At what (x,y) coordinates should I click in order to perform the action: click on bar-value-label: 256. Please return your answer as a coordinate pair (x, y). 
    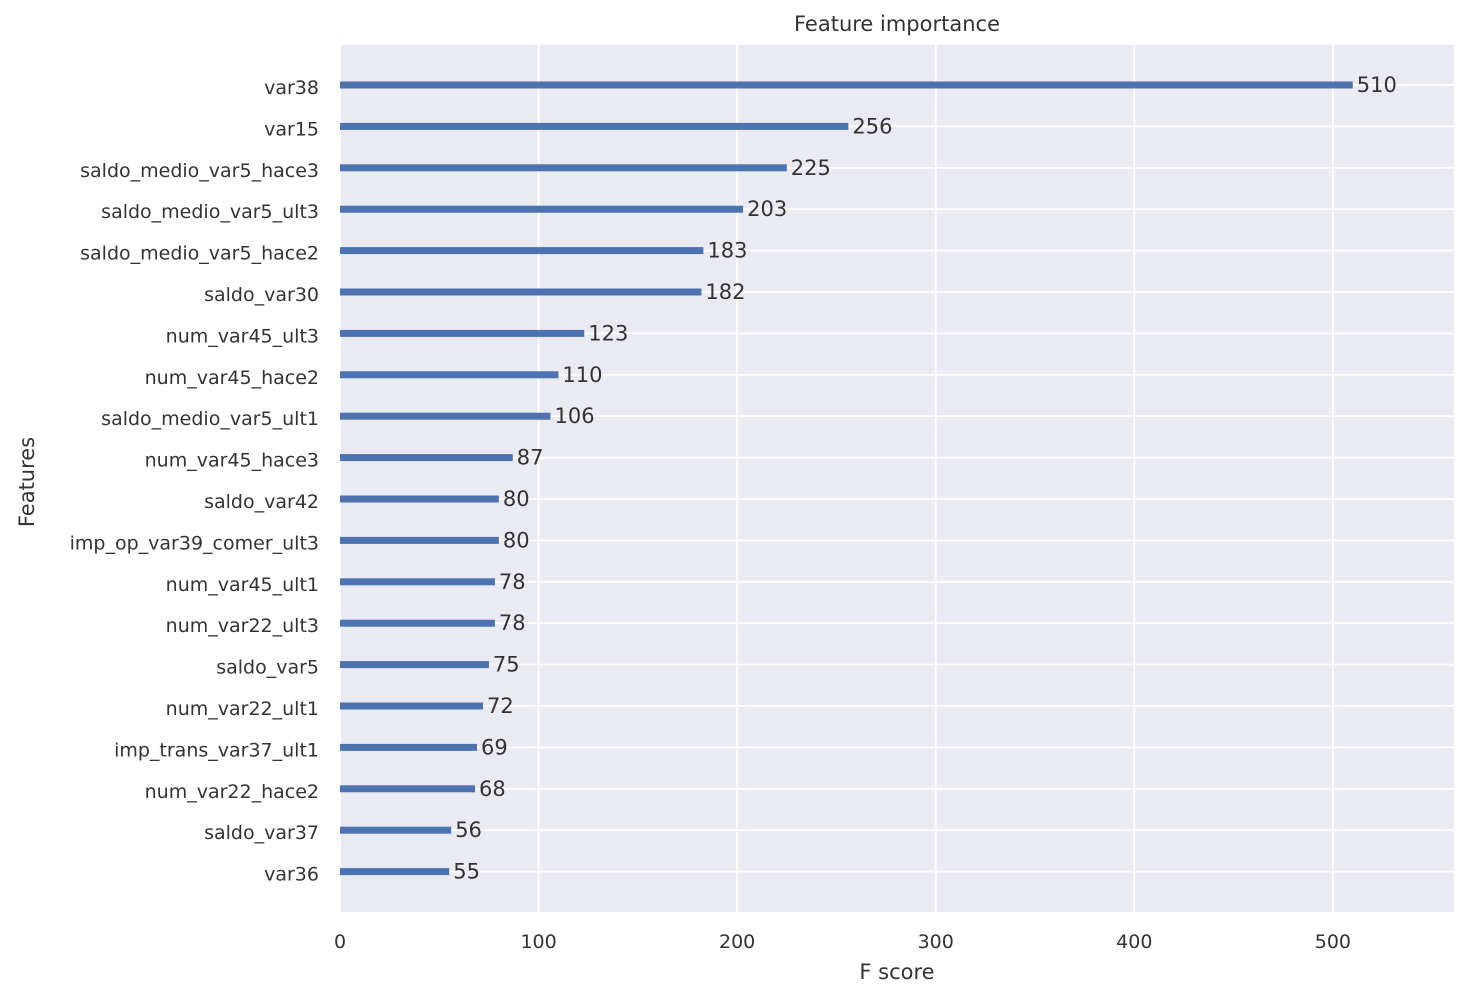
    Looking at the image, I should click on (872, 126).